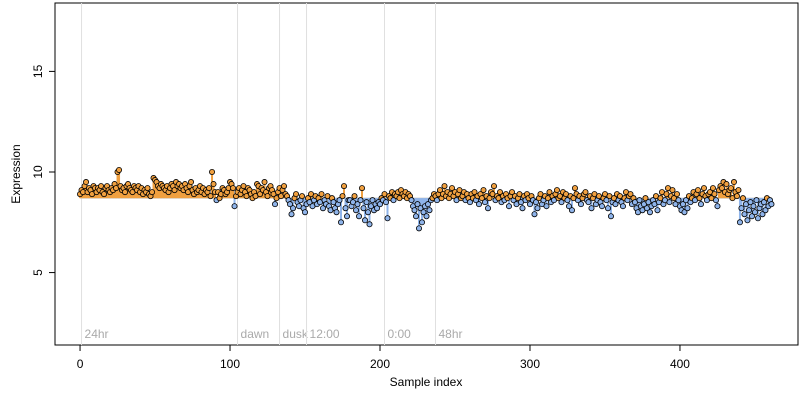 The image size is (800, 400). I want to click on annotation-label: 24hr, so click(97, 334).